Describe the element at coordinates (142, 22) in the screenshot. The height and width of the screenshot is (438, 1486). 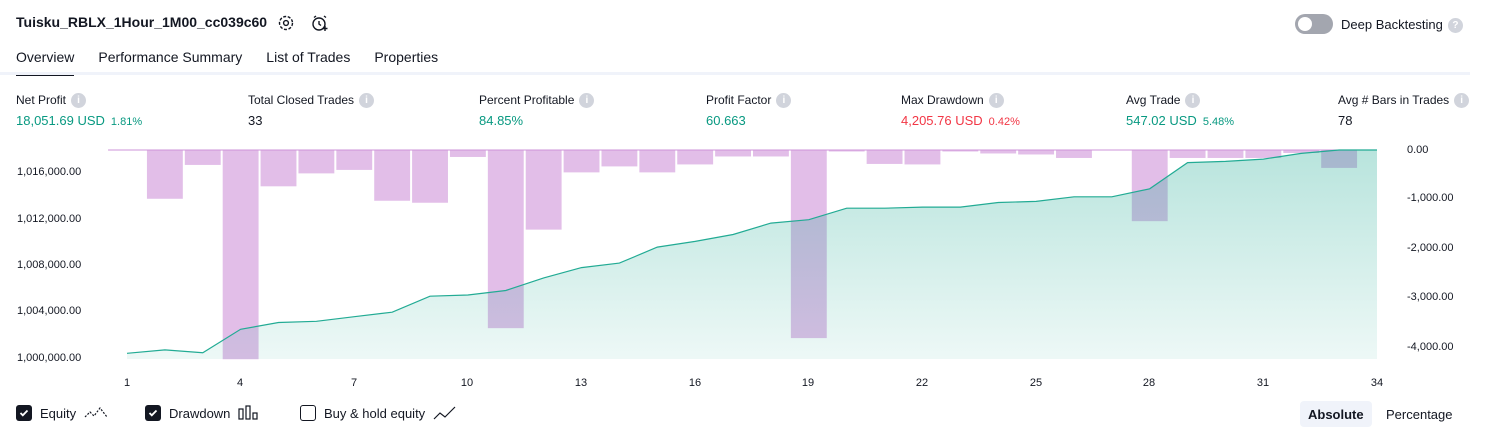
I see `strategy-title: Tuisku_RBLX_1Hour_1M00_cc039c60` at that location.